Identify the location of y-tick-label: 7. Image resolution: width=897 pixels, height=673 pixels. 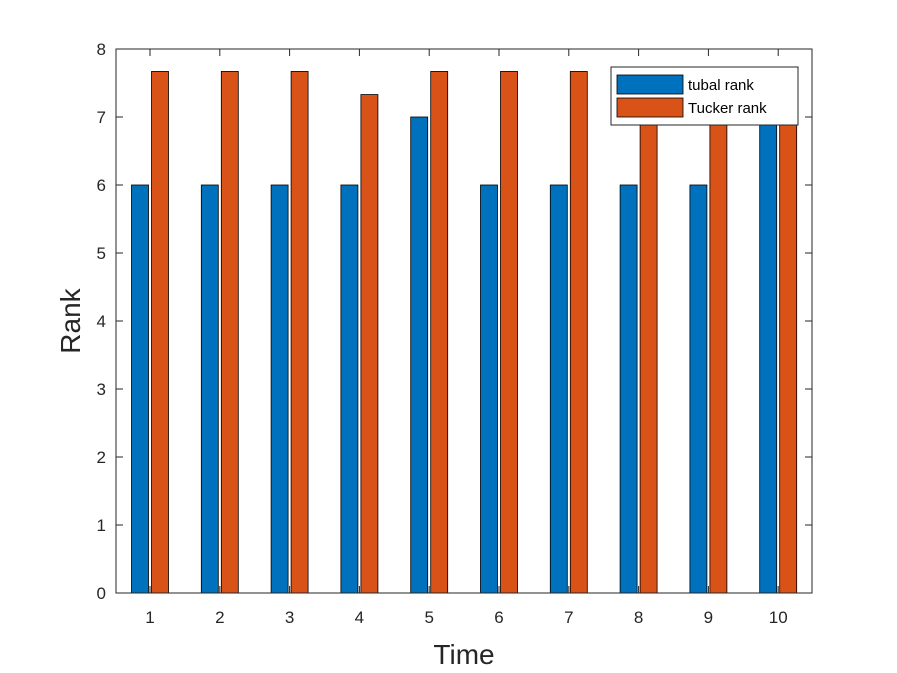
(101, 117).